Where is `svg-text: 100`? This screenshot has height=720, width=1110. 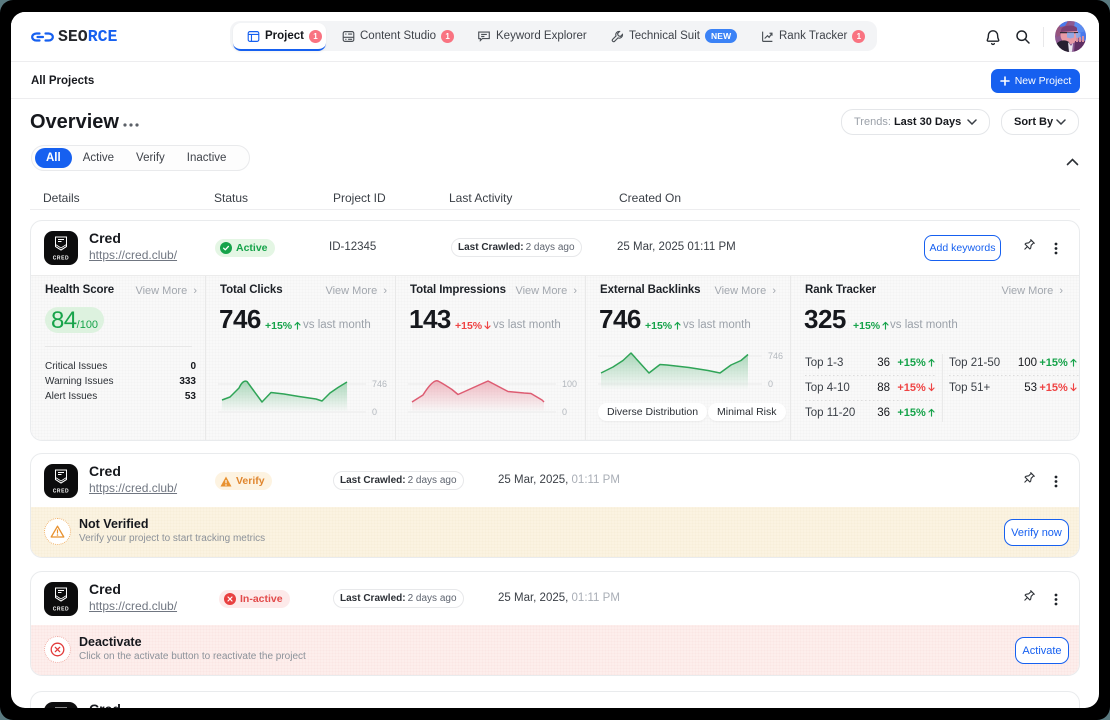 svg-text: 100 is located at coordinates (569, 384).